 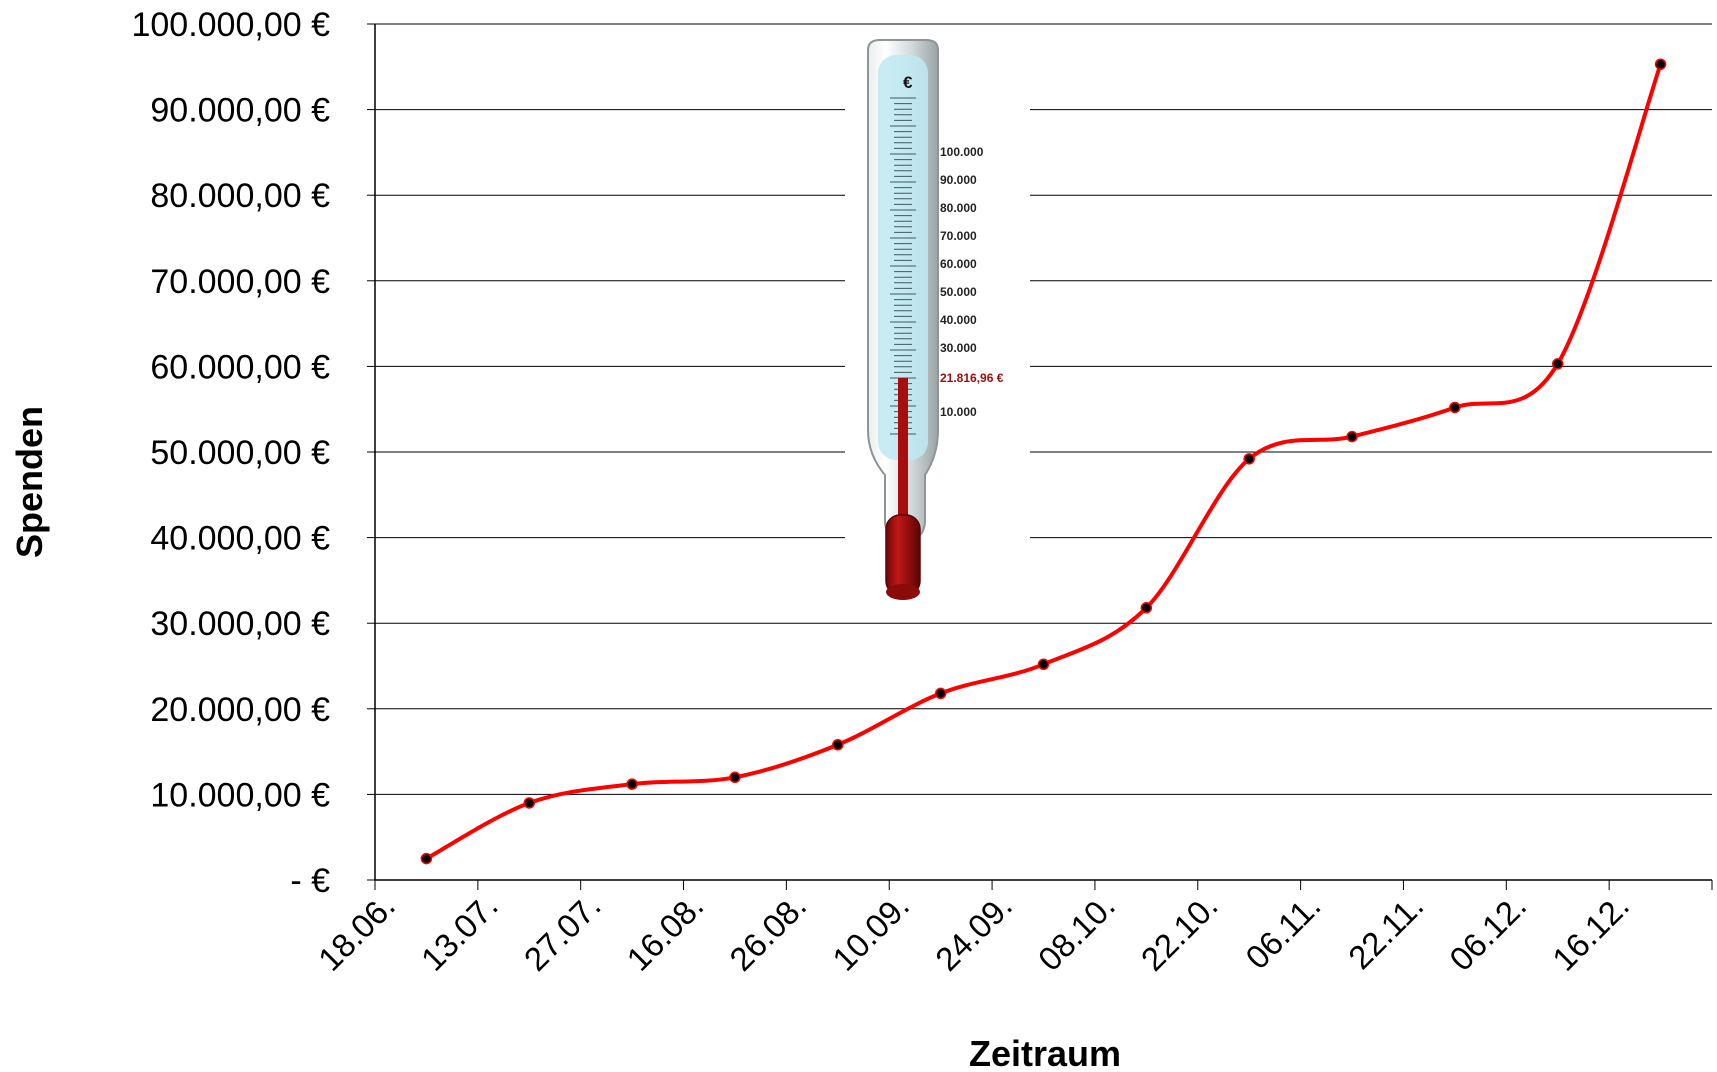 I want to click on y-axis-title: Spenden, so click(x=29, y=482).